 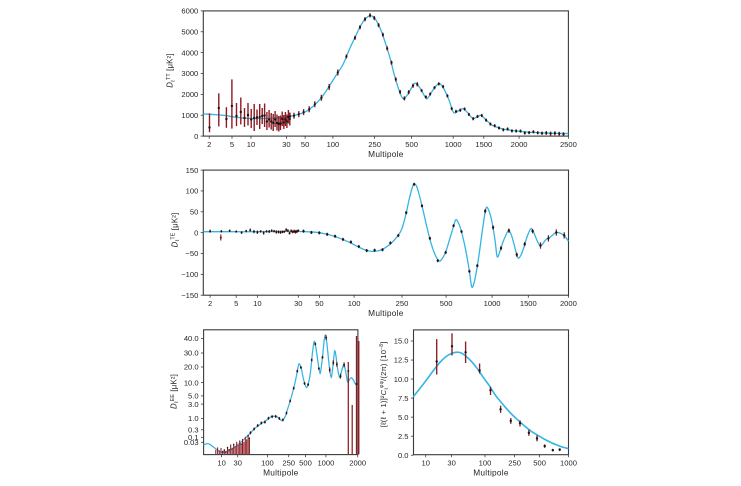 What do you see at coordinates (191, 338) in the screenshot?
I see `svg-text: 40.0` at bounding box center [191, 338].